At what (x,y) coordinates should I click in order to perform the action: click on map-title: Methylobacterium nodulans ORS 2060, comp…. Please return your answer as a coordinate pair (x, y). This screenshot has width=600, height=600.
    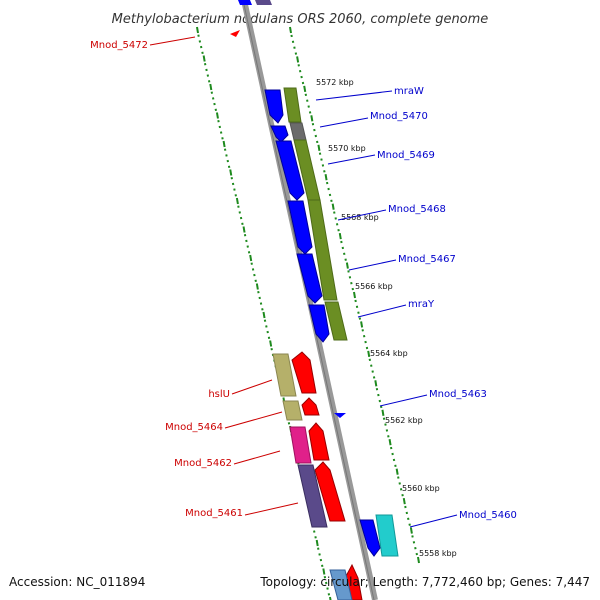
    Looking at the image, I should click on (300, 19).